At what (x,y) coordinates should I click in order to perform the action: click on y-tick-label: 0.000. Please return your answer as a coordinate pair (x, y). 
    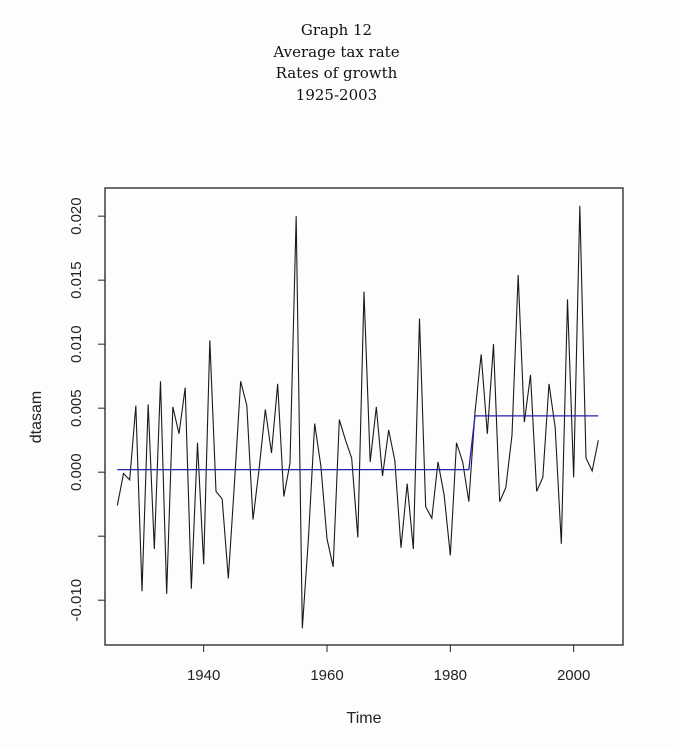
    Looking at the image, I should click on (76, 472).